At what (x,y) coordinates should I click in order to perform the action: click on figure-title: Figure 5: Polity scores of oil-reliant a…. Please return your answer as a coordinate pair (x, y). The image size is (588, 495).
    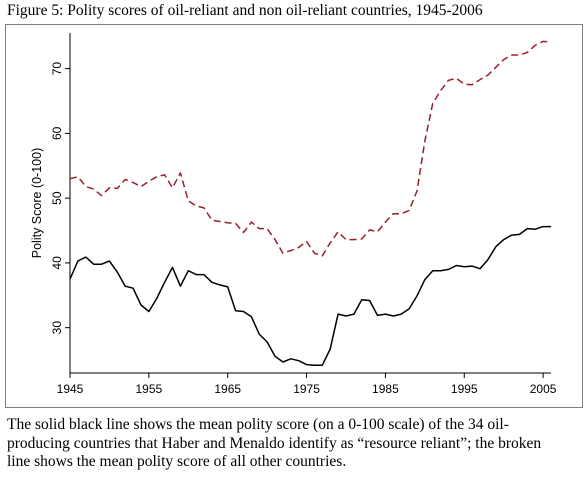
    Looking at the image, I should click on (245, 10).